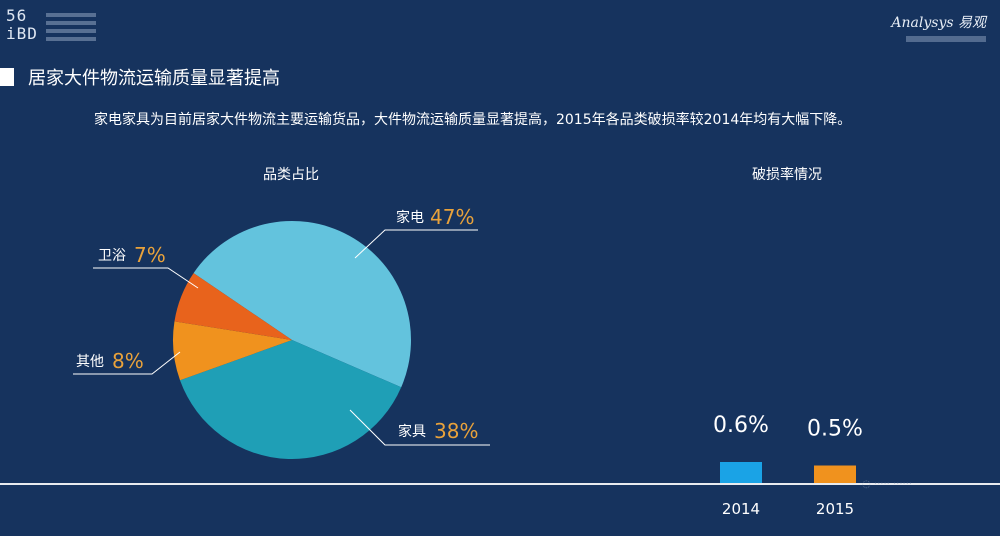 This screenshot has height=536, width=1000. I want to click on pie-label-furniture-pct: 38%, so click(456, 431).